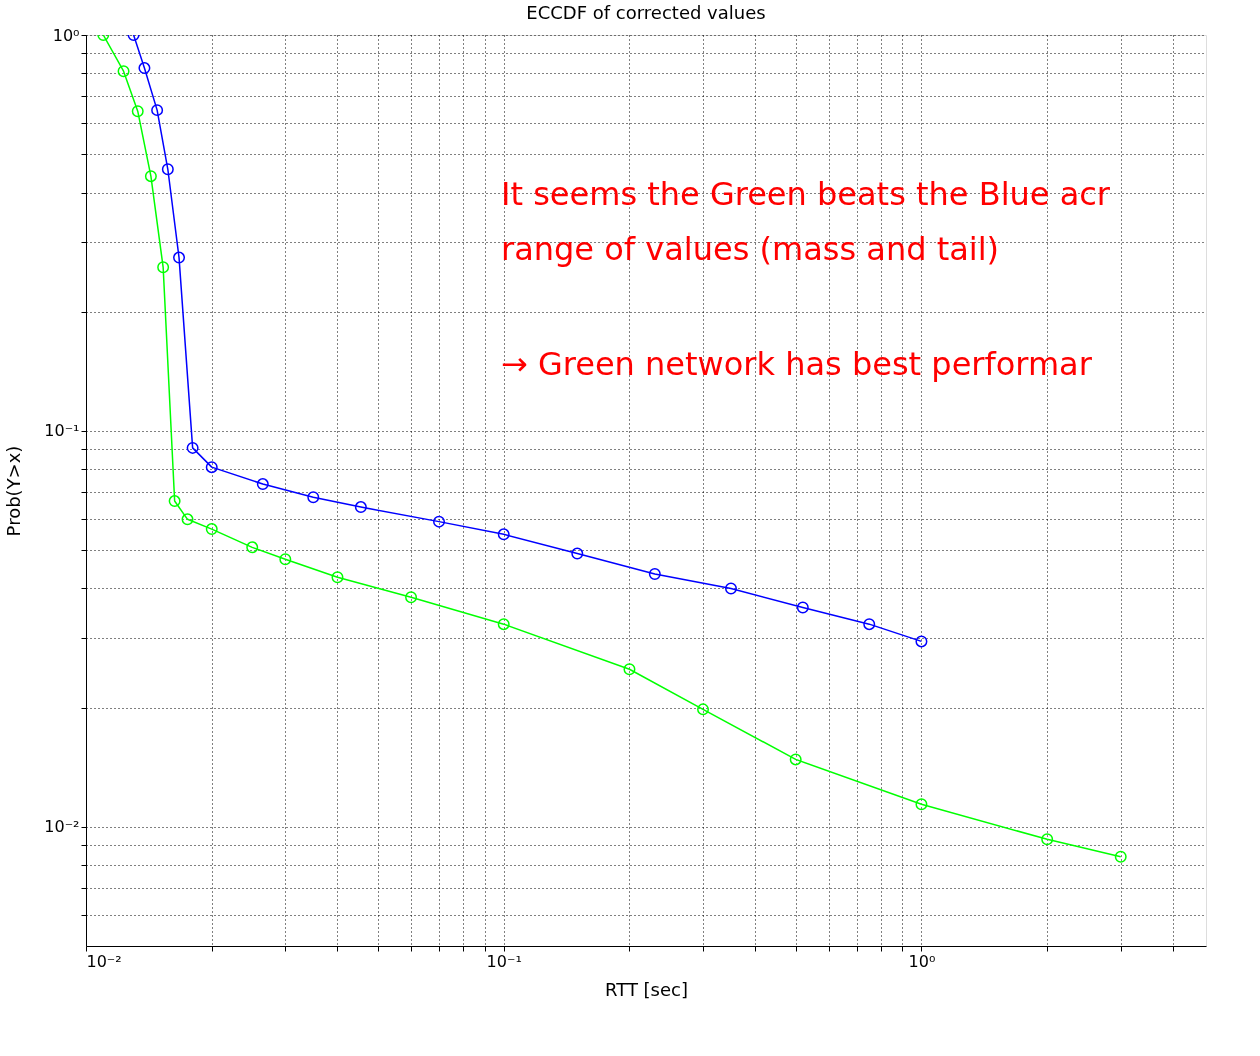  What do you see at coordinates (922, 961) in the screenshot?
I see `x-tick-label: 10⁰` at bounding box center [922, 961].